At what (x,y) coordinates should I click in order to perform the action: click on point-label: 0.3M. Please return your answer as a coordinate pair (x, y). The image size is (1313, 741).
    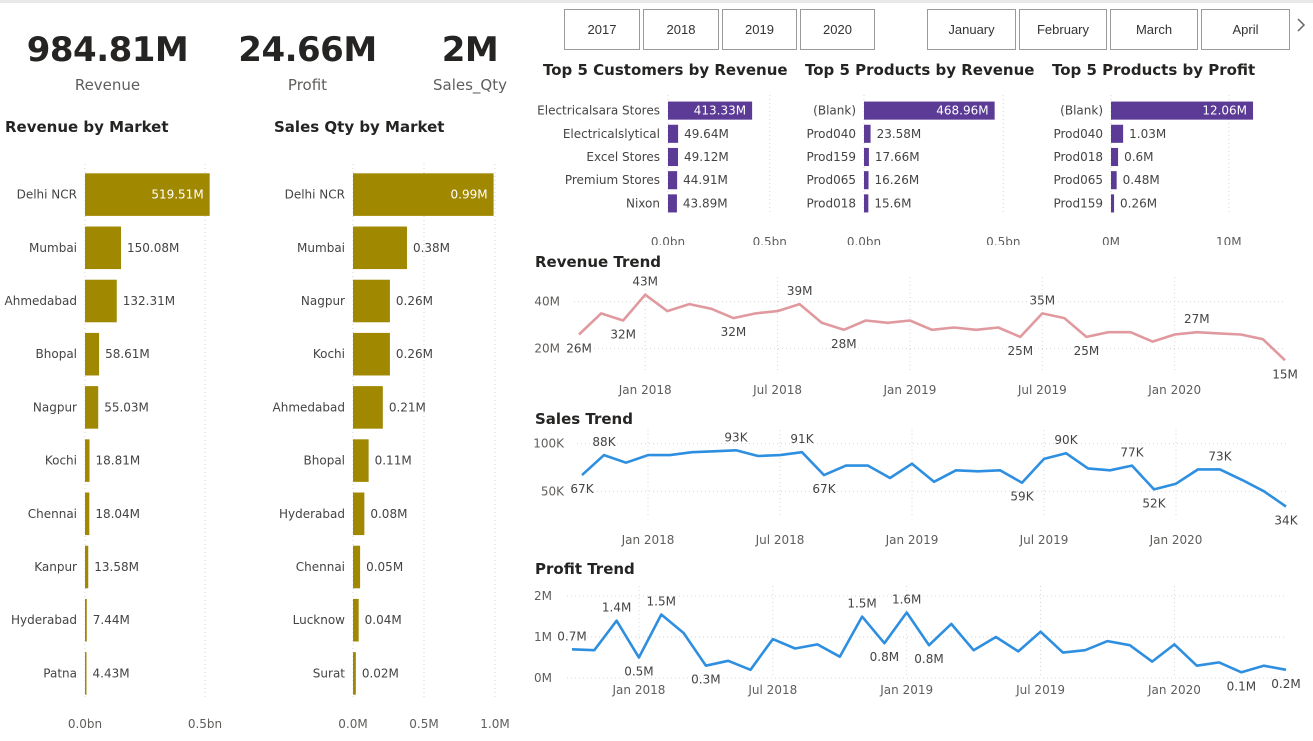
    Looking at the image, I should click on (705, 680).